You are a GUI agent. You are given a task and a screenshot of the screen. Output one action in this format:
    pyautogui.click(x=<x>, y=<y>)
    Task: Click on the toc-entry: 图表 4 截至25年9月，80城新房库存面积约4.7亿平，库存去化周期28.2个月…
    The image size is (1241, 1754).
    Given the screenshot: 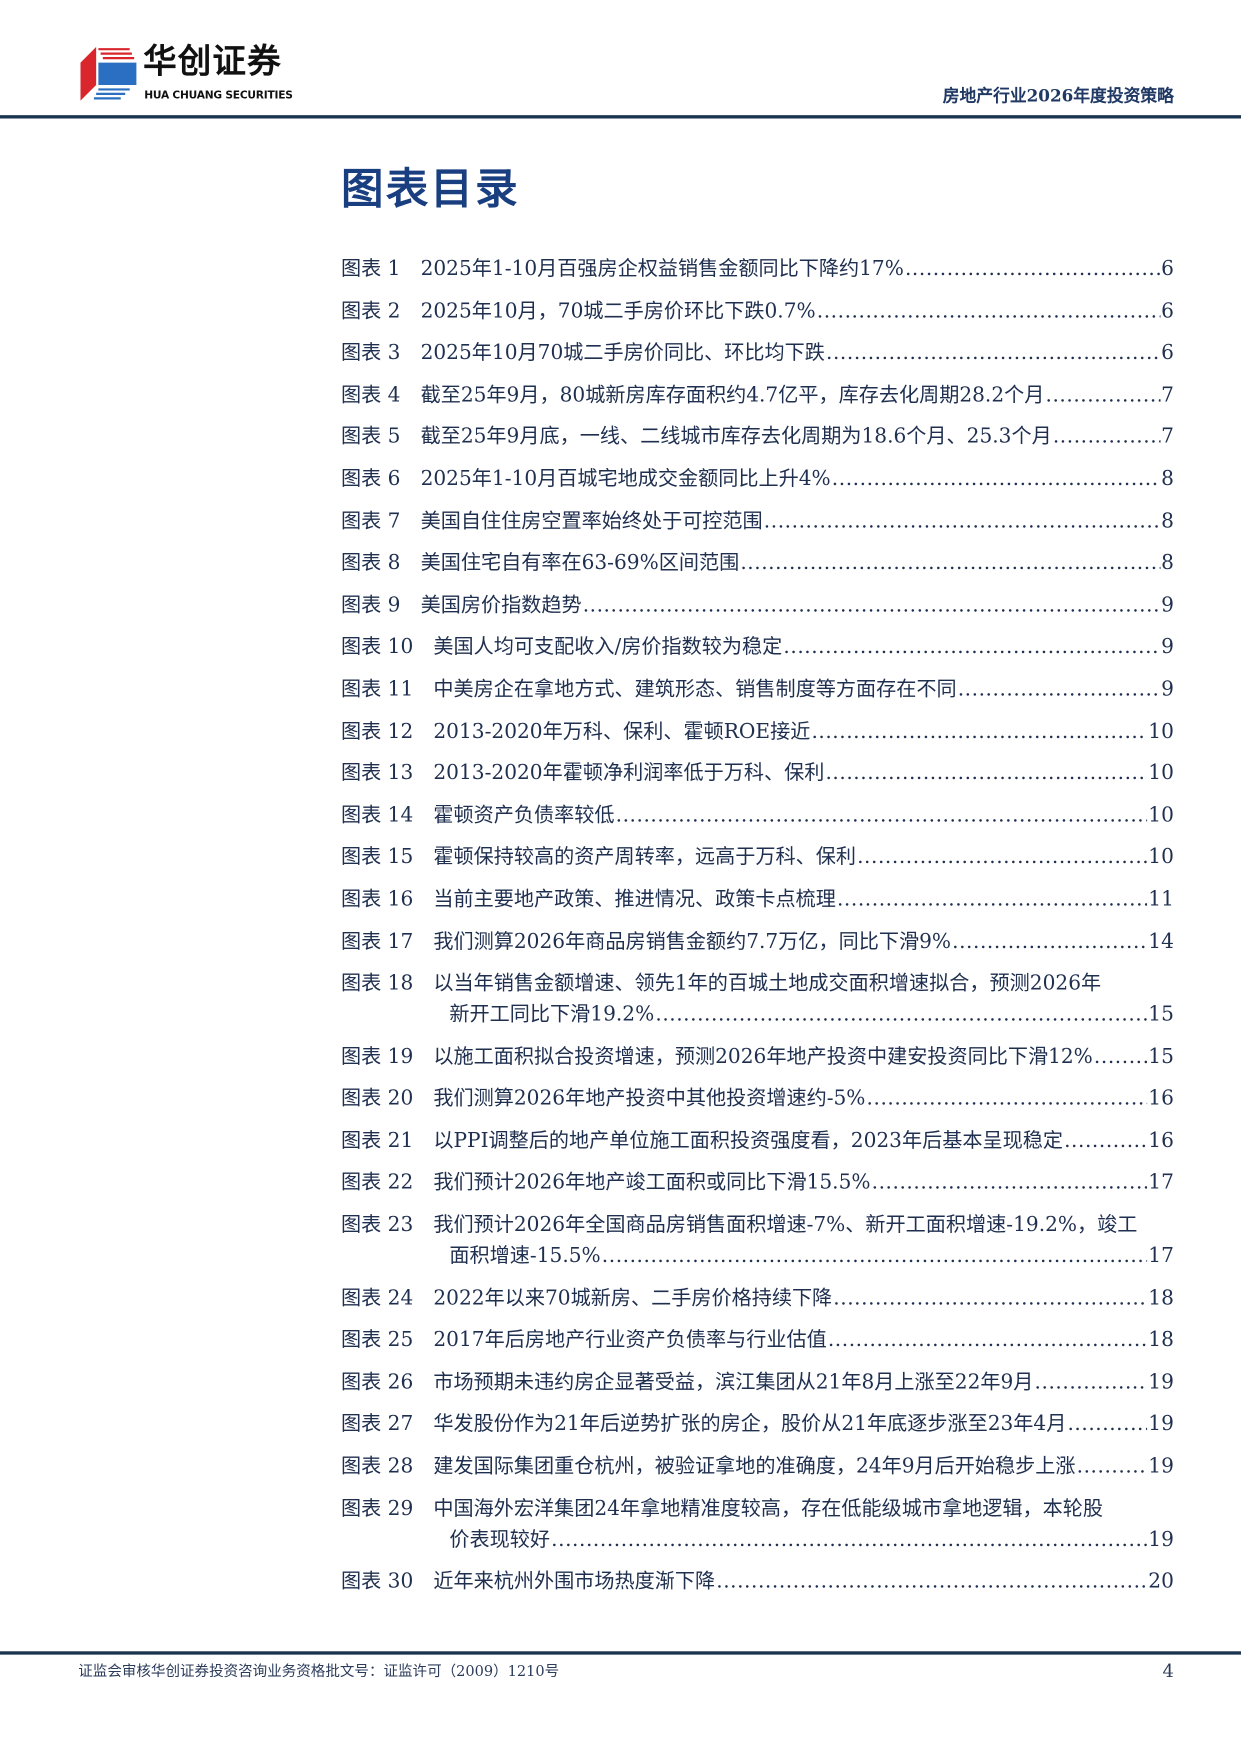 What is the action you would take?
    pyautogui.click(x=757, y=395)
    